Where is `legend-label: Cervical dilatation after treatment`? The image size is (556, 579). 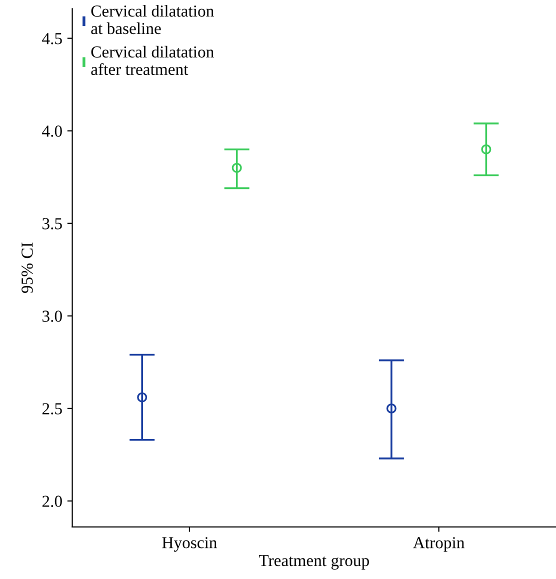 legend-label: Cervical dilatation after treatment is located at coordinates (152, 61).